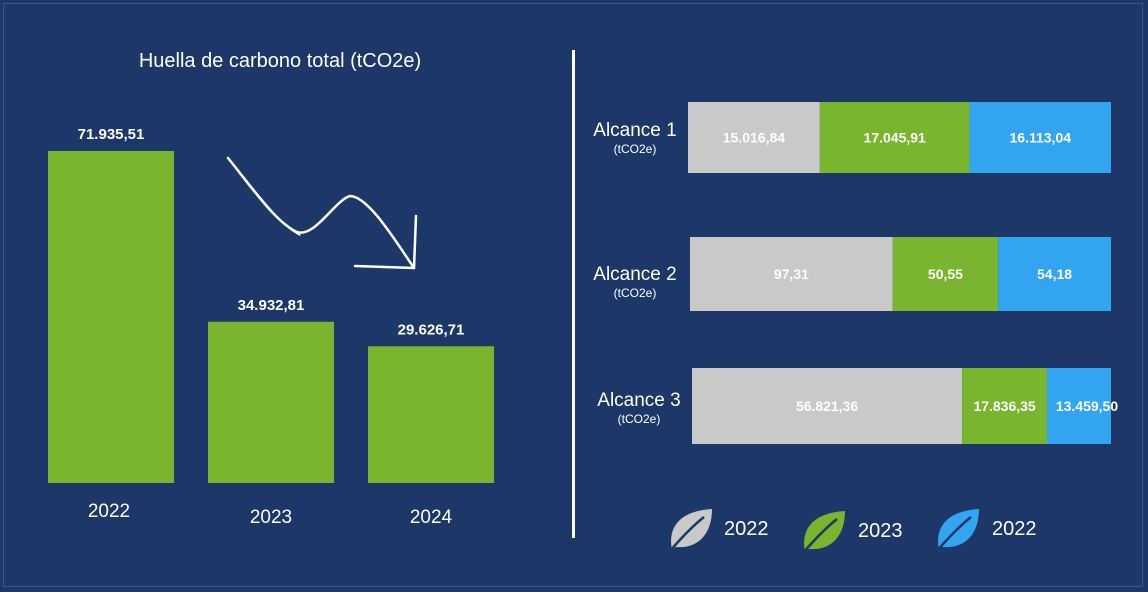  I want to click on legend-label-2023: 2023, so click(880, 531).